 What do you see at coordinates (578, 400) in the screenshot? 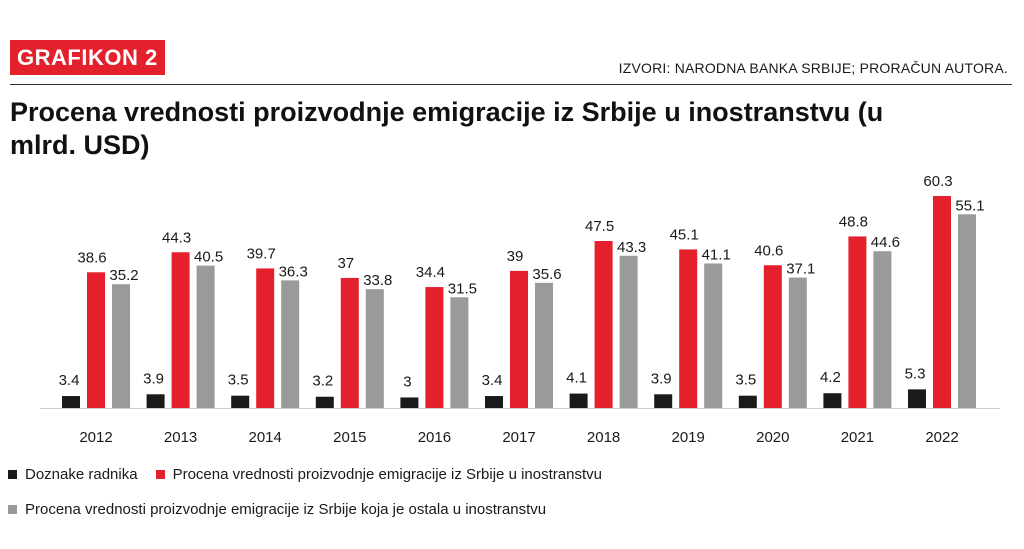
I see `bar-worker-2018` at bounding box center [578, 400].